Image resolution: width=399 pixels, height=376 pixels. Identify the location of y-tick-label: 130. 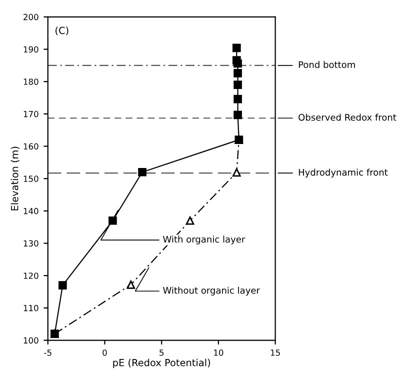
(31, 243).